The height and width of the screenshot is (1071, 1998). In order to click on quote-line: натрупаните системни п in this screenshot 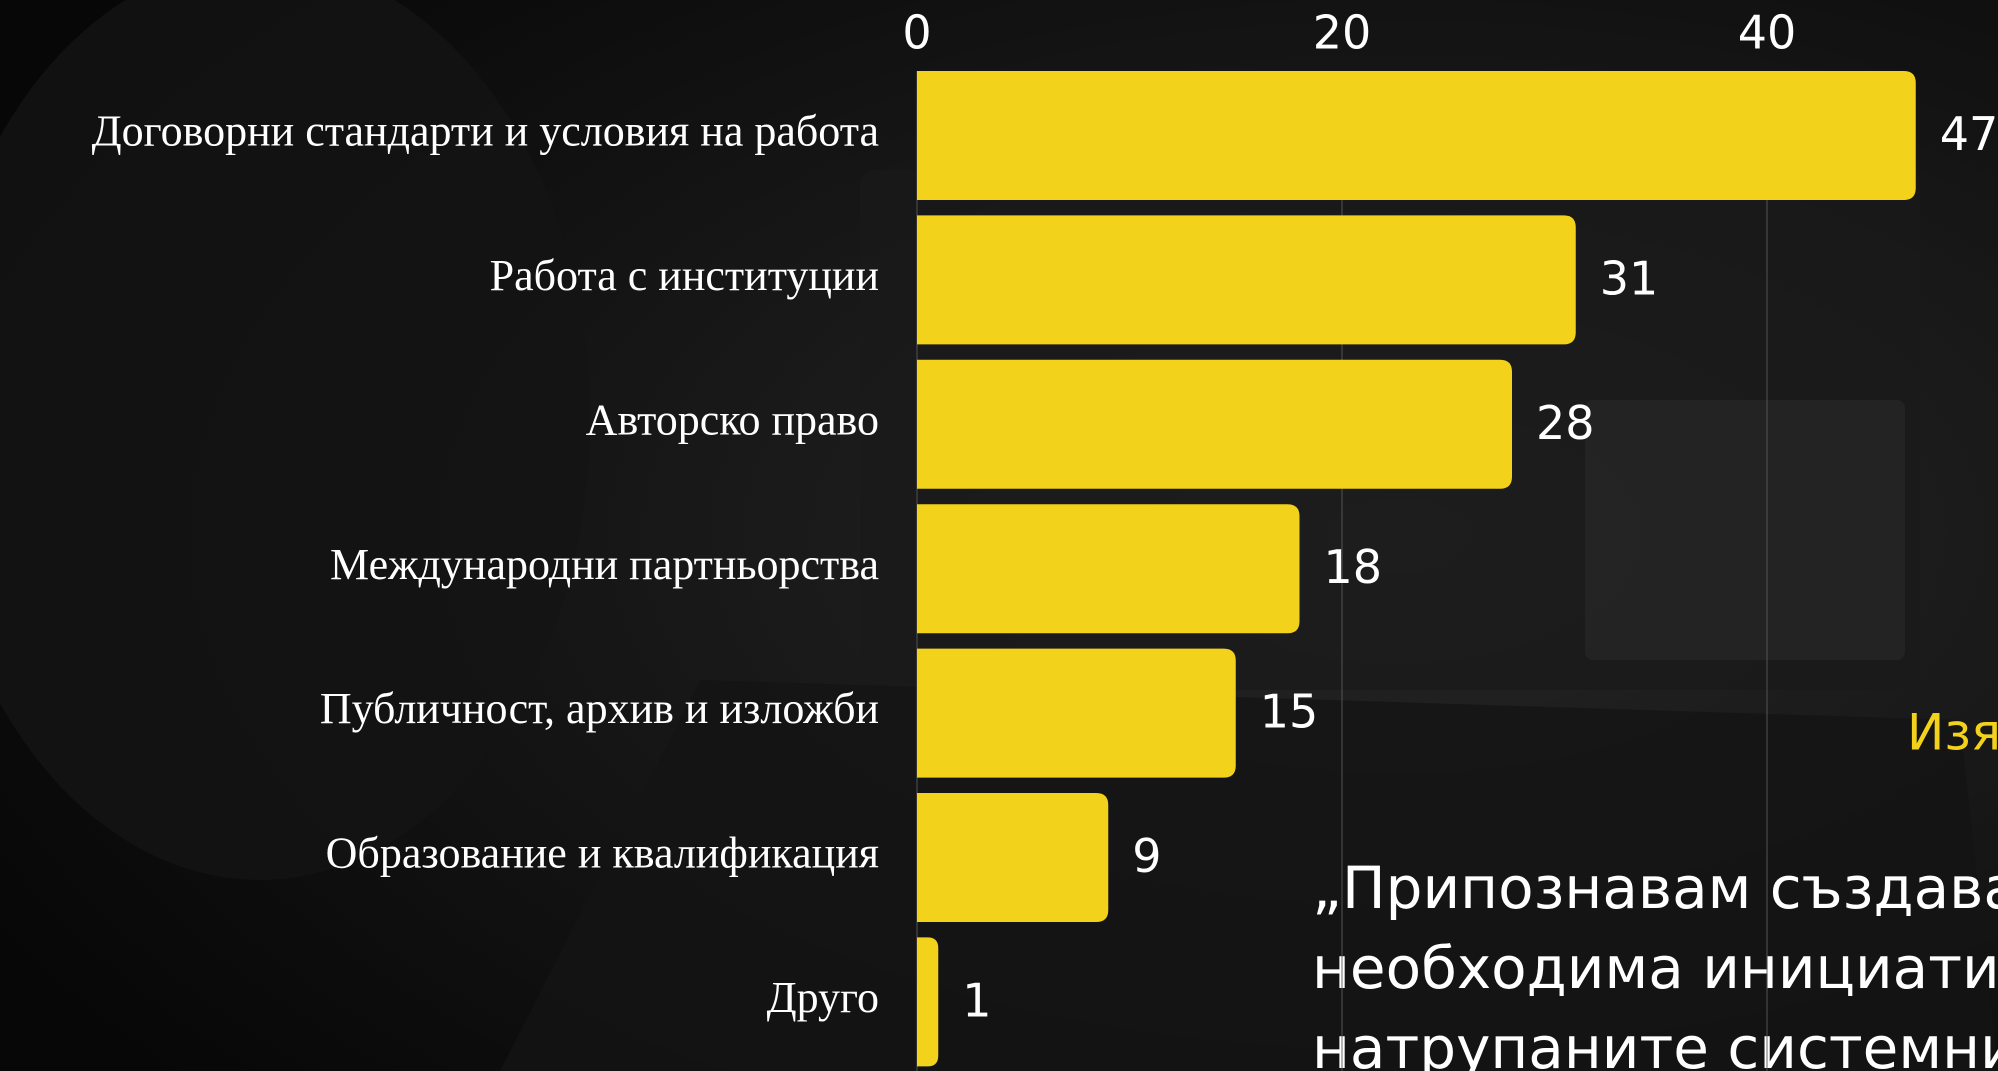, I will do `click(1655, 1042)`.